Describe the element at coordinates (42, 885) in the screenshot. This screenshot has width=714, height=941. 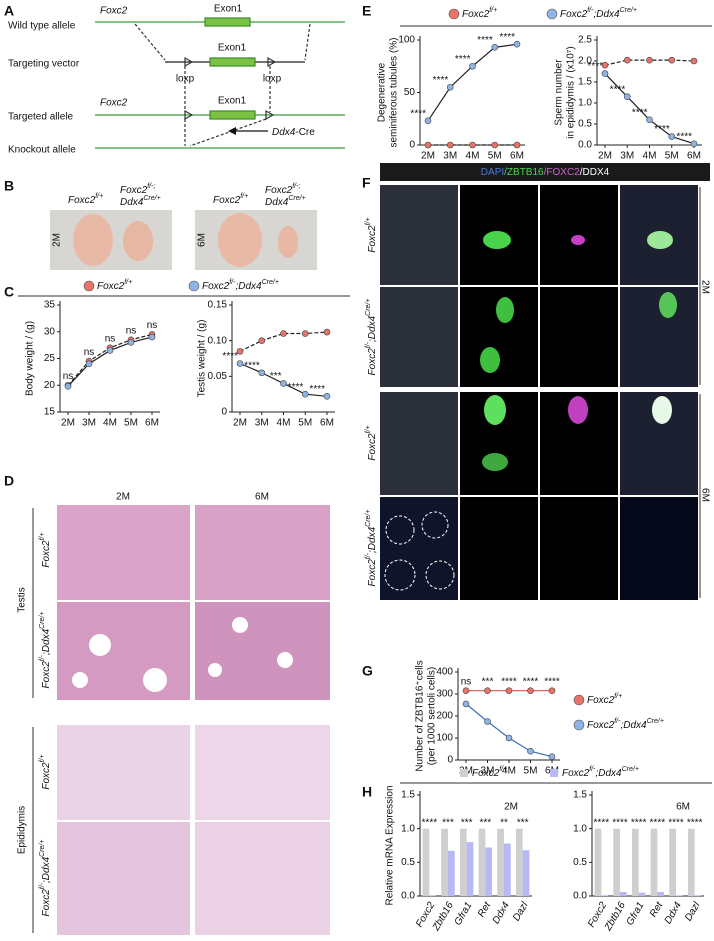
I see `text-part: f/-` at that location.